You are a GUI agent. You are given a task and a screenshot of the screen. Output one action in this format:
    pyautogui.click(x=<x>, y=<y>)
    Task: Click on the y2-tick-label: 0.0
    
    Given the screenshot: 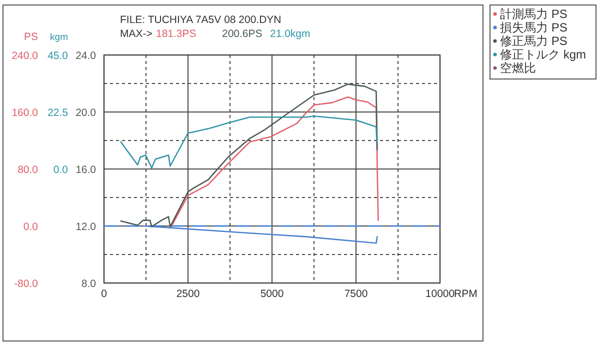 What is the action you would take?
    pyautogui.click(x=60, y=170)
    